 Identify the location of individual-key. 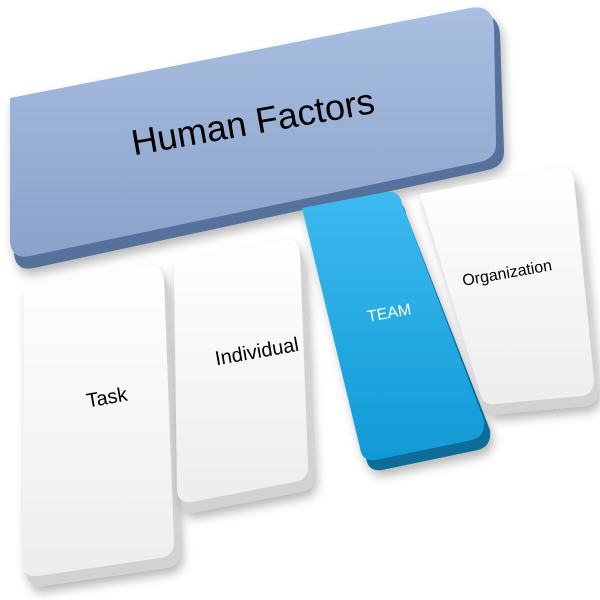
(244, 376).